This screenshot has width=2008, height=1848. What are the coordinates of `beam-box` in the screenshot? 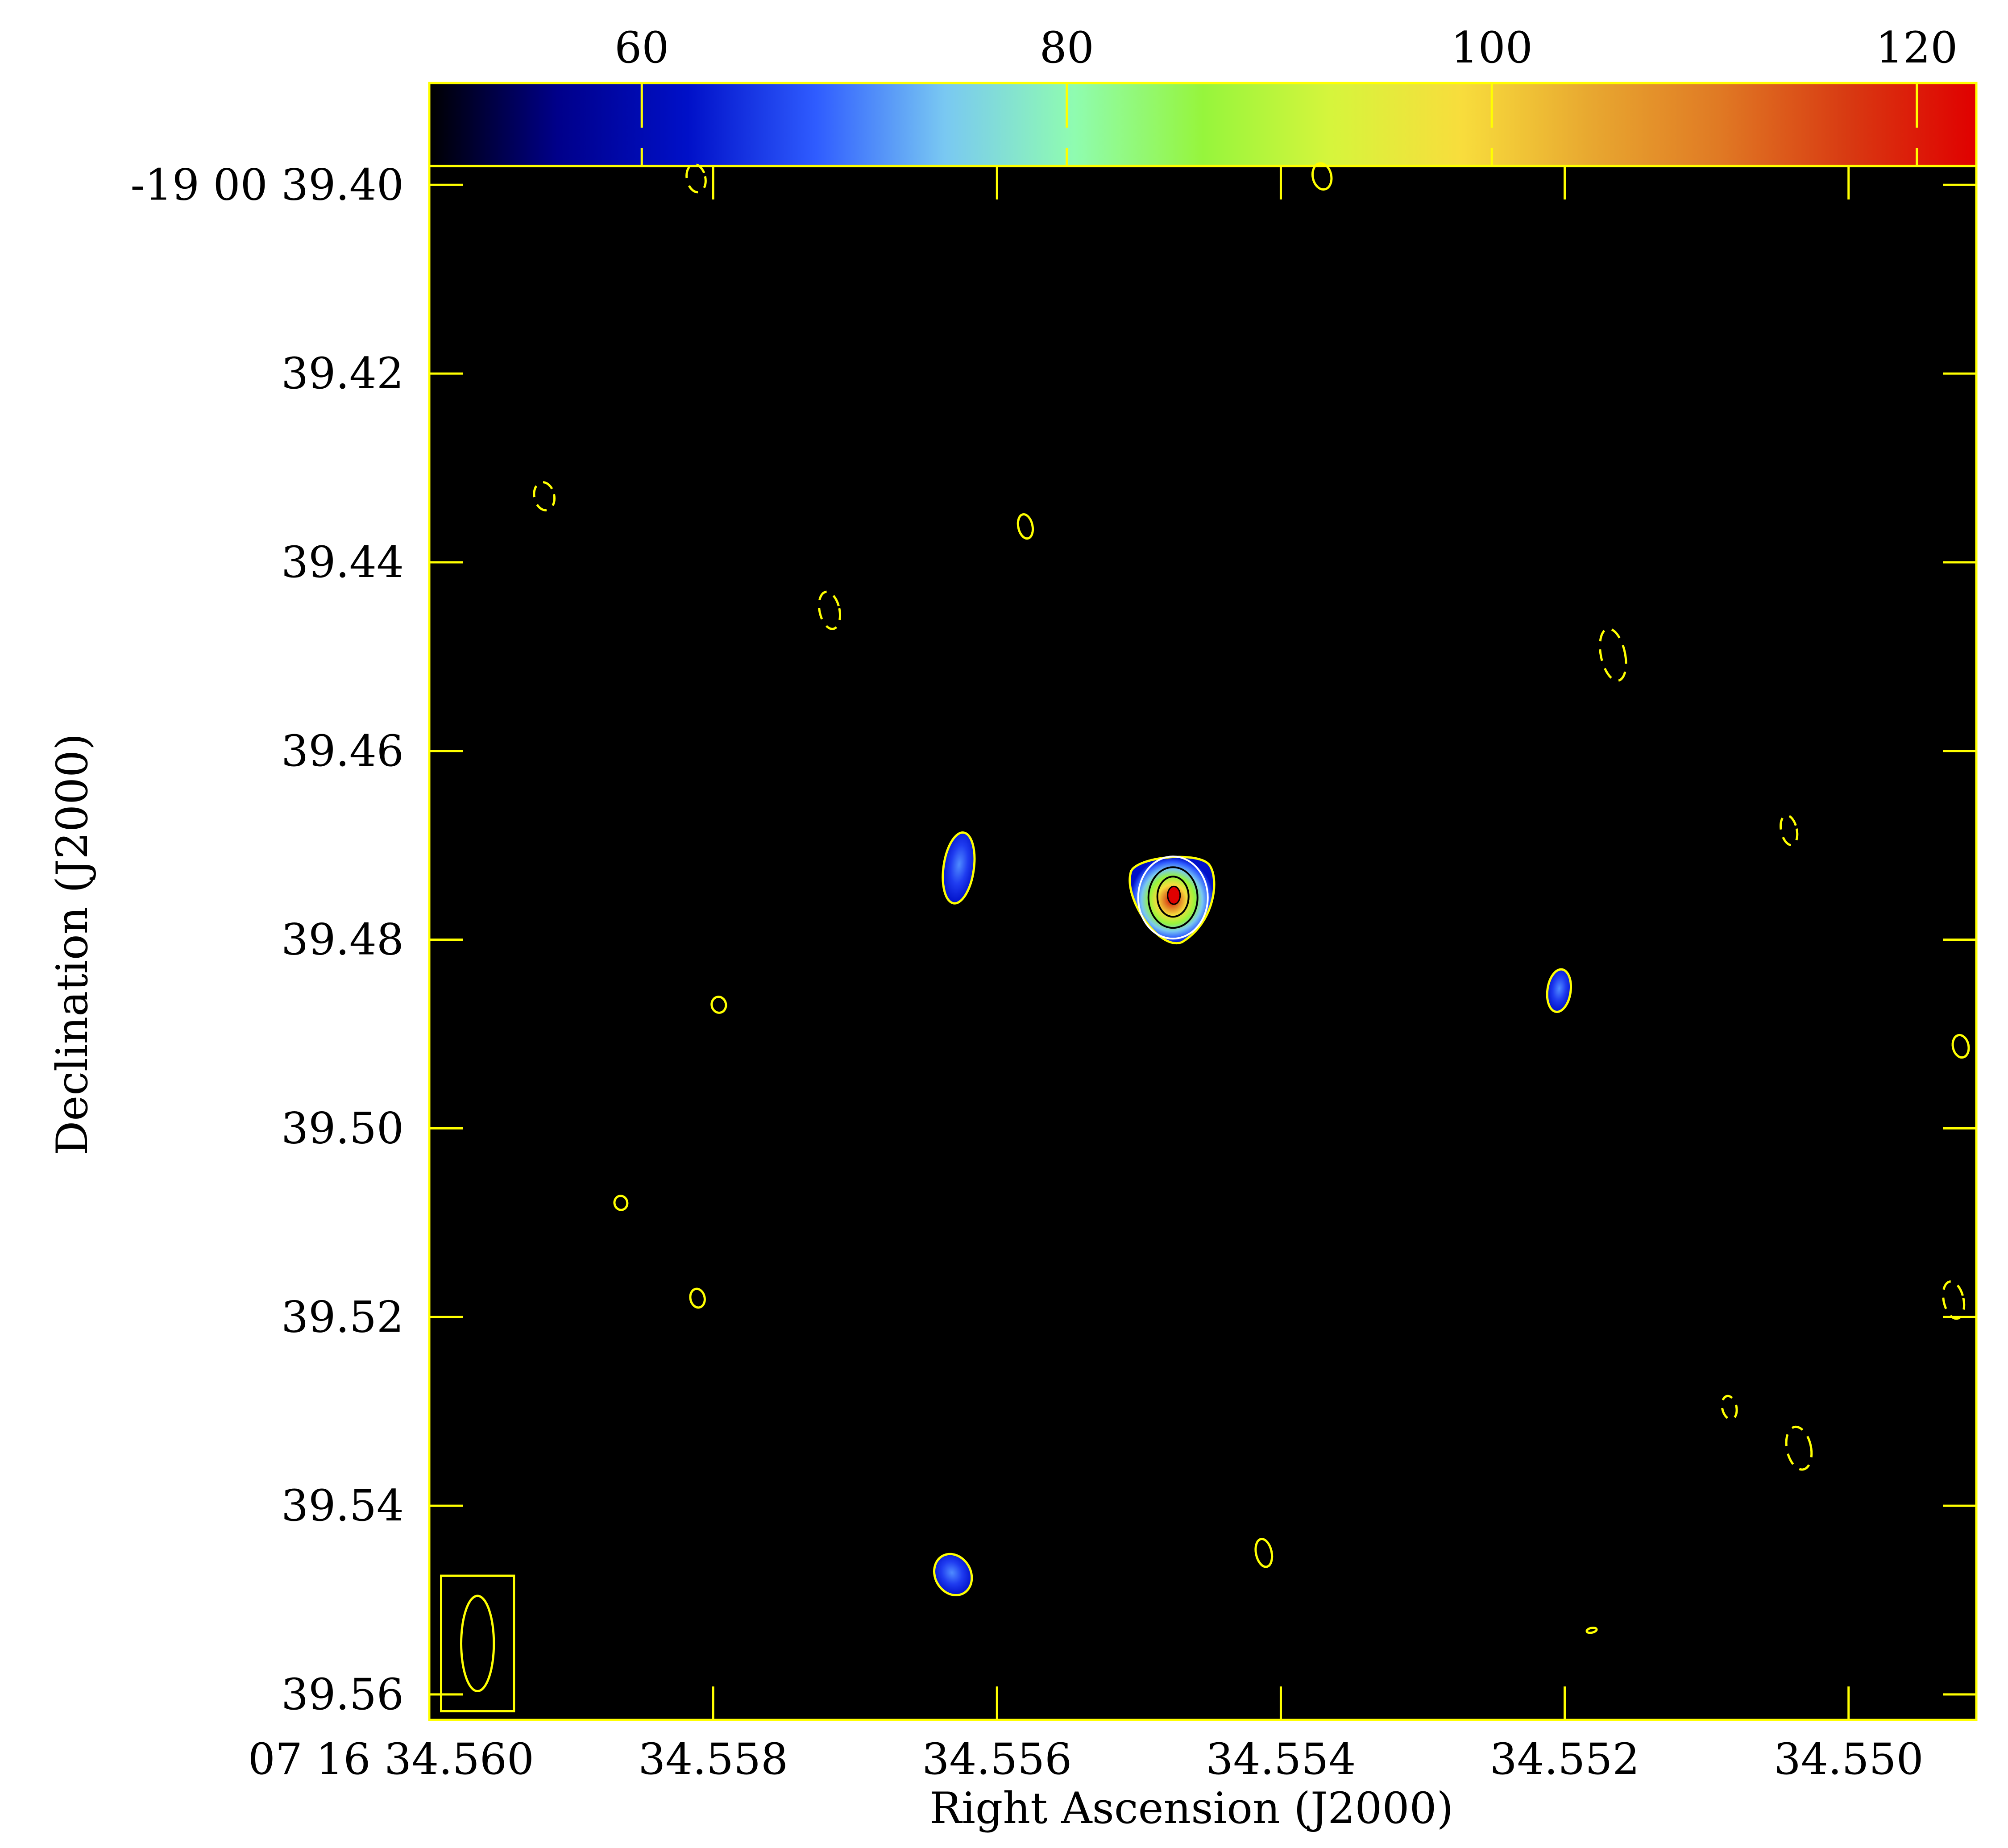 It's located at (477, 1643).